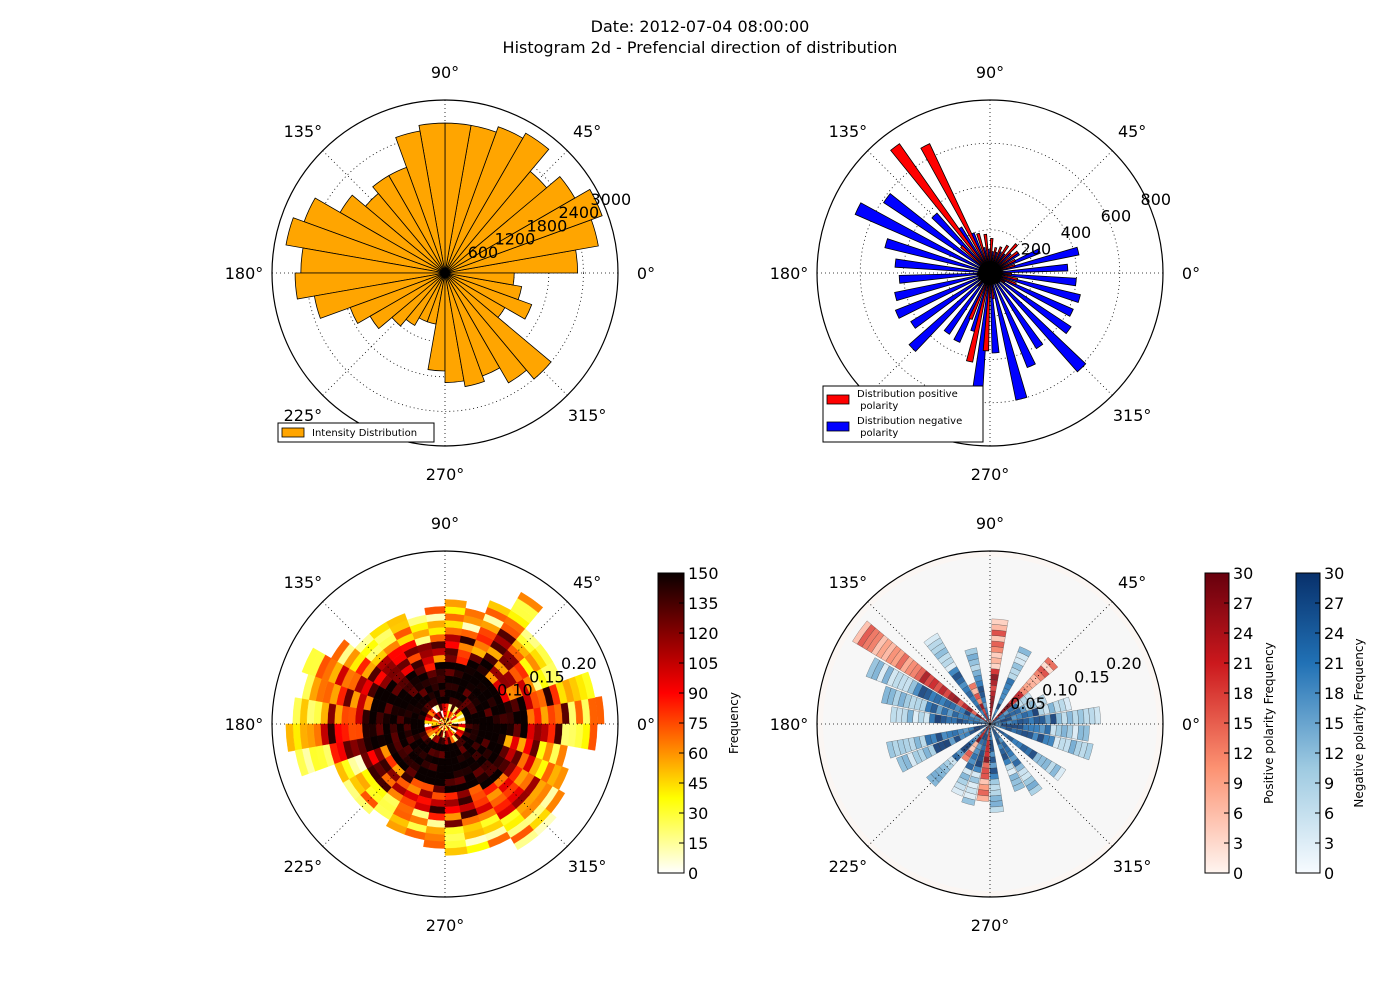 This screenshot has width=1400, height=1000. What do you see at coordinates (440, 724) in the screenshot?
I see `frequency-heatmap-plot: 0° 45° 90° 135° 180° 225° 270° 315° 0.100.150.20` at bounding box center [440, 724].